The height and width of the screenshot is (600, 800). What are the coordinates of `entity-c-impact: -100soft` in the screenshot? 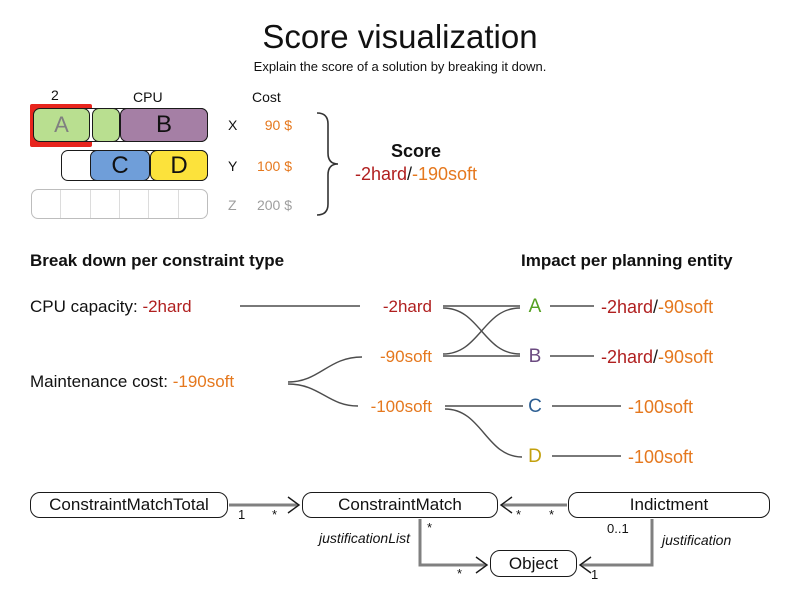 It's located at (660, 407).